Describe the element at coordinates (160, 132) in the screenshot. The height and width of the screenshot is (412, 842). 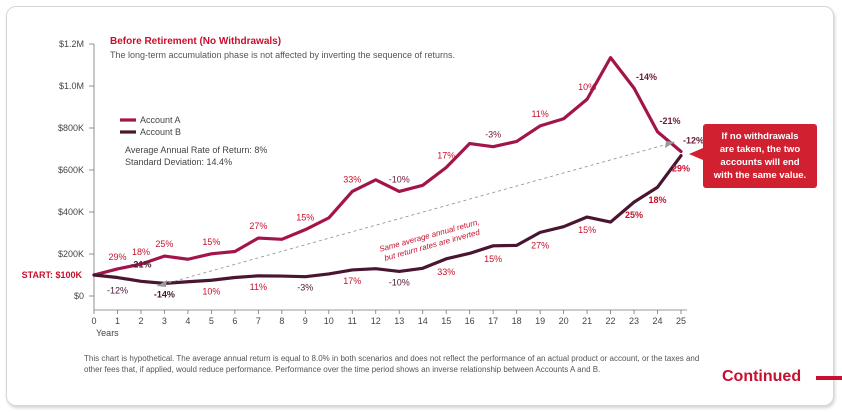
I see `legend-label: Account B` at that location.